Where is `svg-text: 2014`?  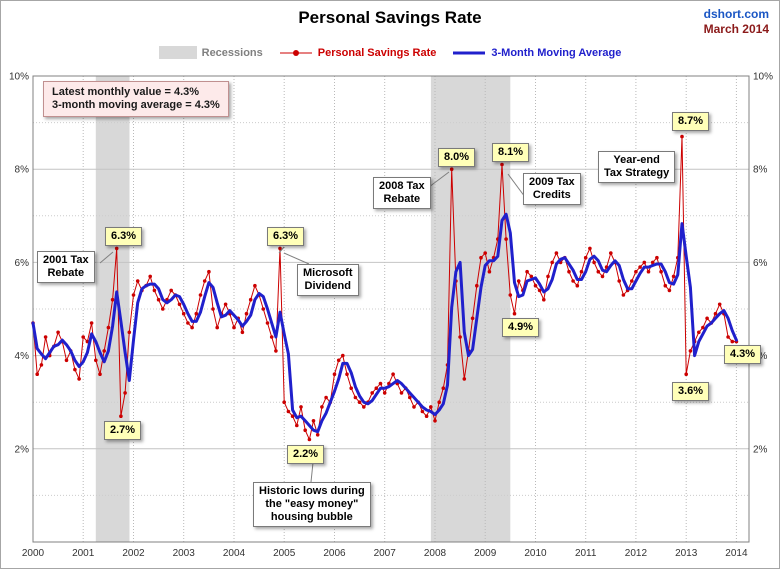
svg-text: 2014 is located at coordinates (736, 553).